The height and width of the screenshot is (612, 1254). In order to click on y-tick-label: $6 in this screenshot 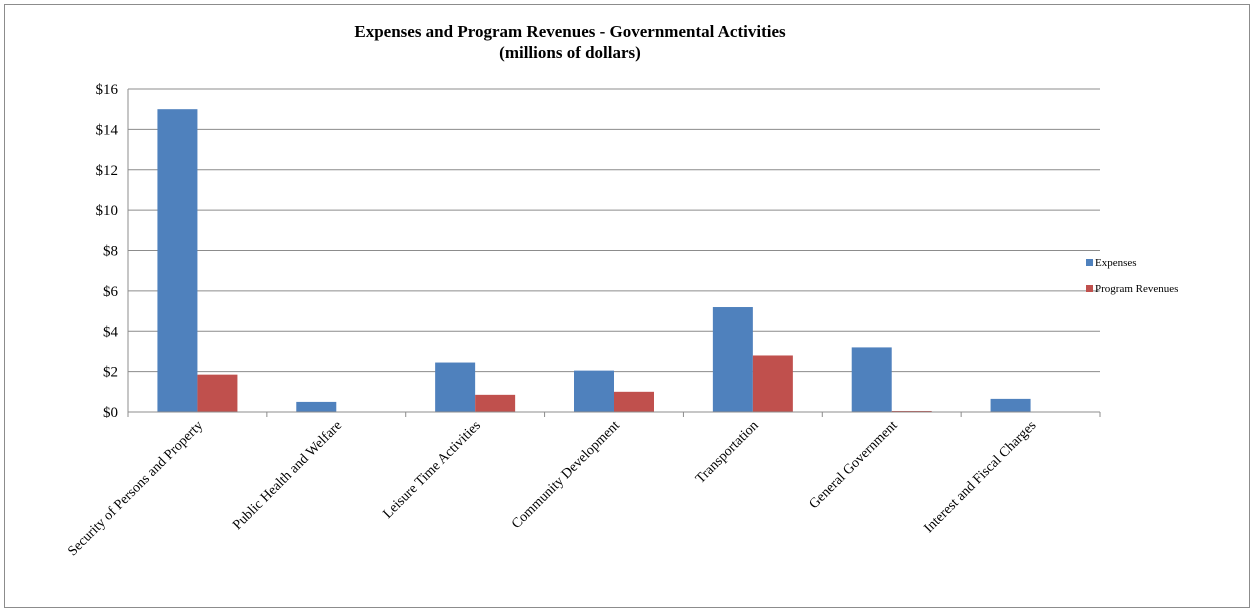, I will do `click(111, 292)`.